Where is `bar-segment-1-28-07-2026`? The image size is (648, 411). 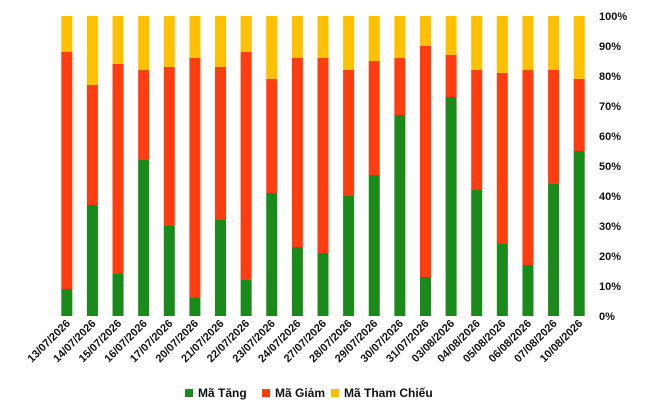
bar-segment-1-28-07-2026 is located at coordinates (349, 256).